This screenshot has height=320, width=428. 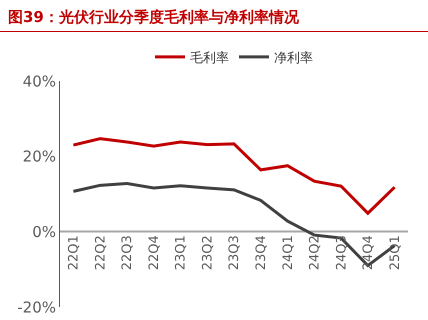 What do you see at coordinates (209, 58) in the screenshot?
I see `legend-label: 毛利率` at bounding box center [209, 58].